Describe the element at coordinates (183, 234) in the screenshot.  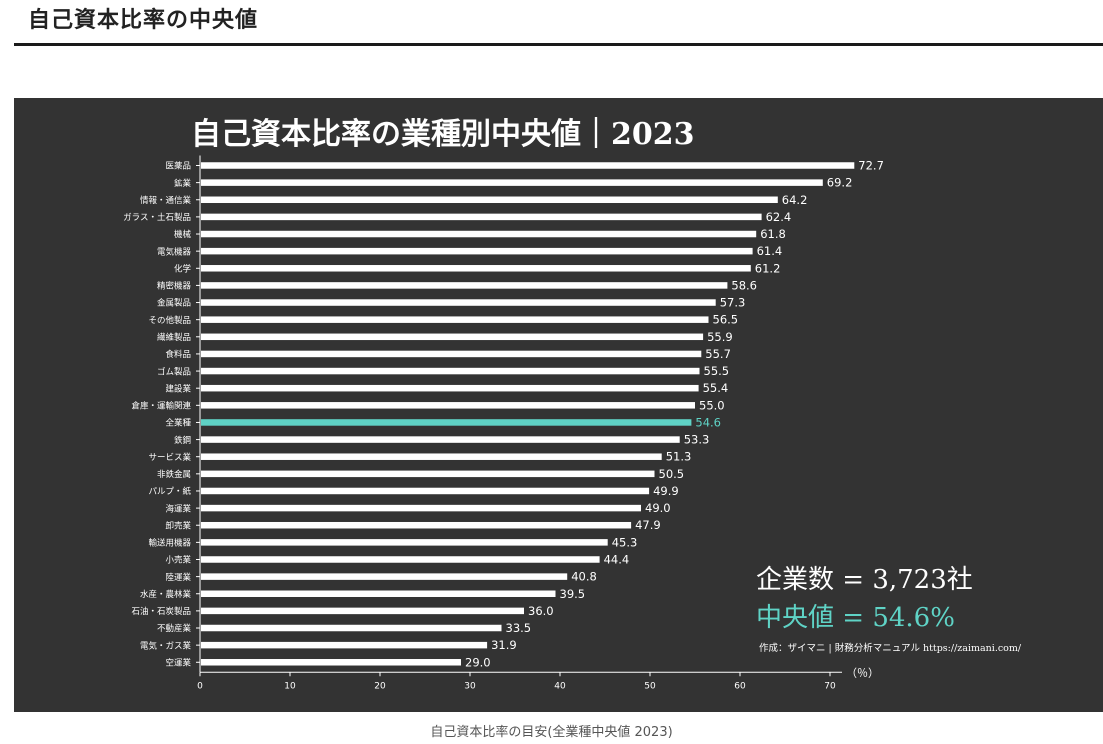
I see `category-label: 機械` at that location.